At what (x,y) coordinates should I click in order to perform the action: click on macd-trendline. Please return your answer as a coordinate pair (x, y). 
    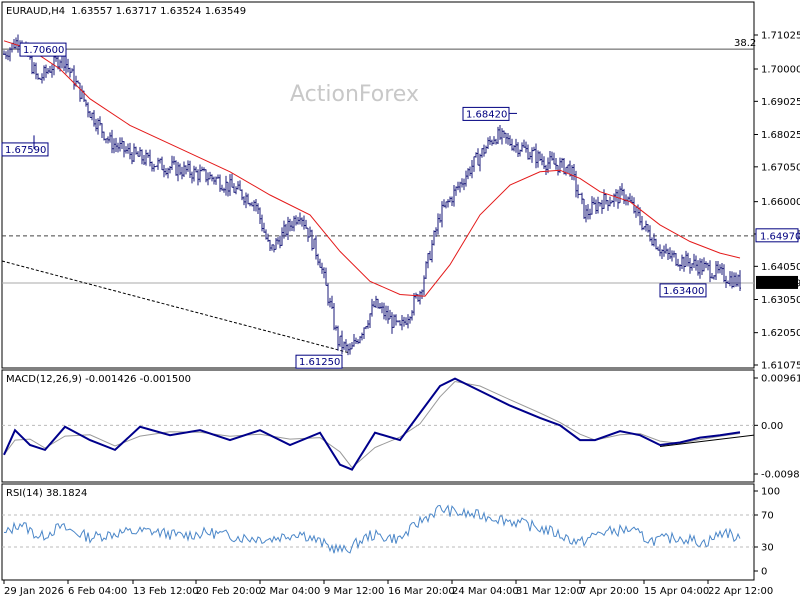
    Looking at the image, I should click on (707, 440).